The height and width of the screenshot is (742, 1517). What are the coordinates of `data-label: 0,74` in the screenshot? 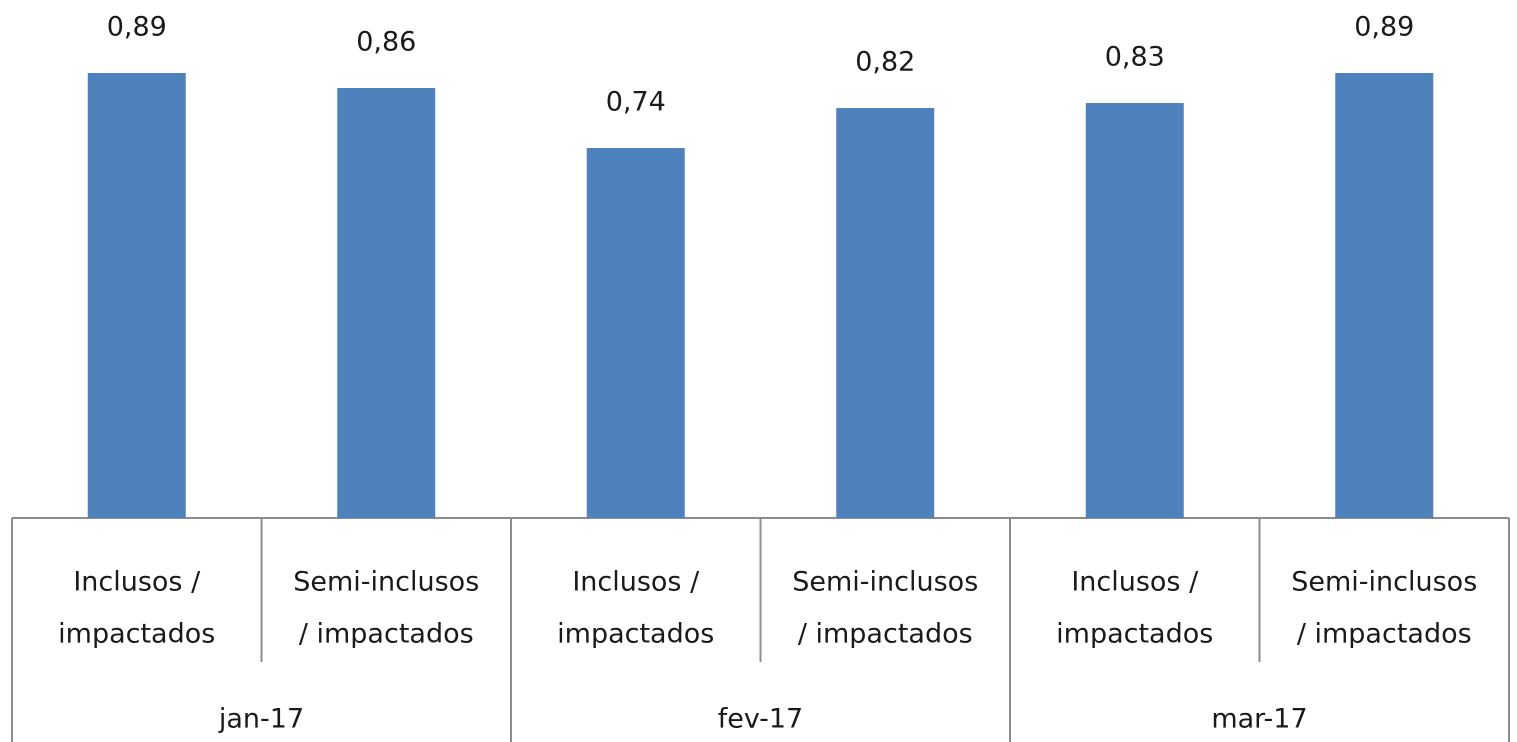 It's located at (636, 102).